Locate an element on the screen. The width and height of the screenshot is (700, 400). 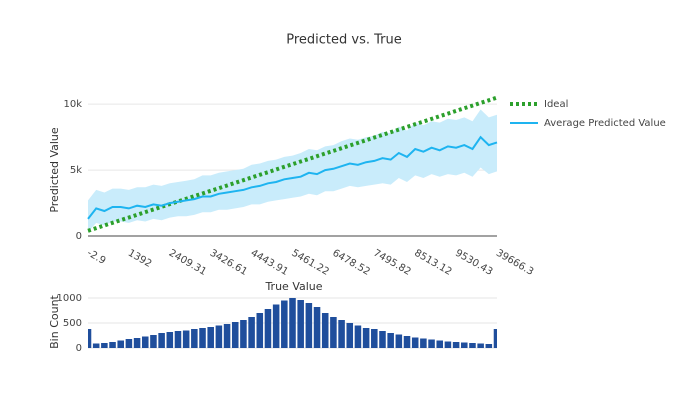
chart-title: Predicted vs. True is located at coordinates (344, 40).